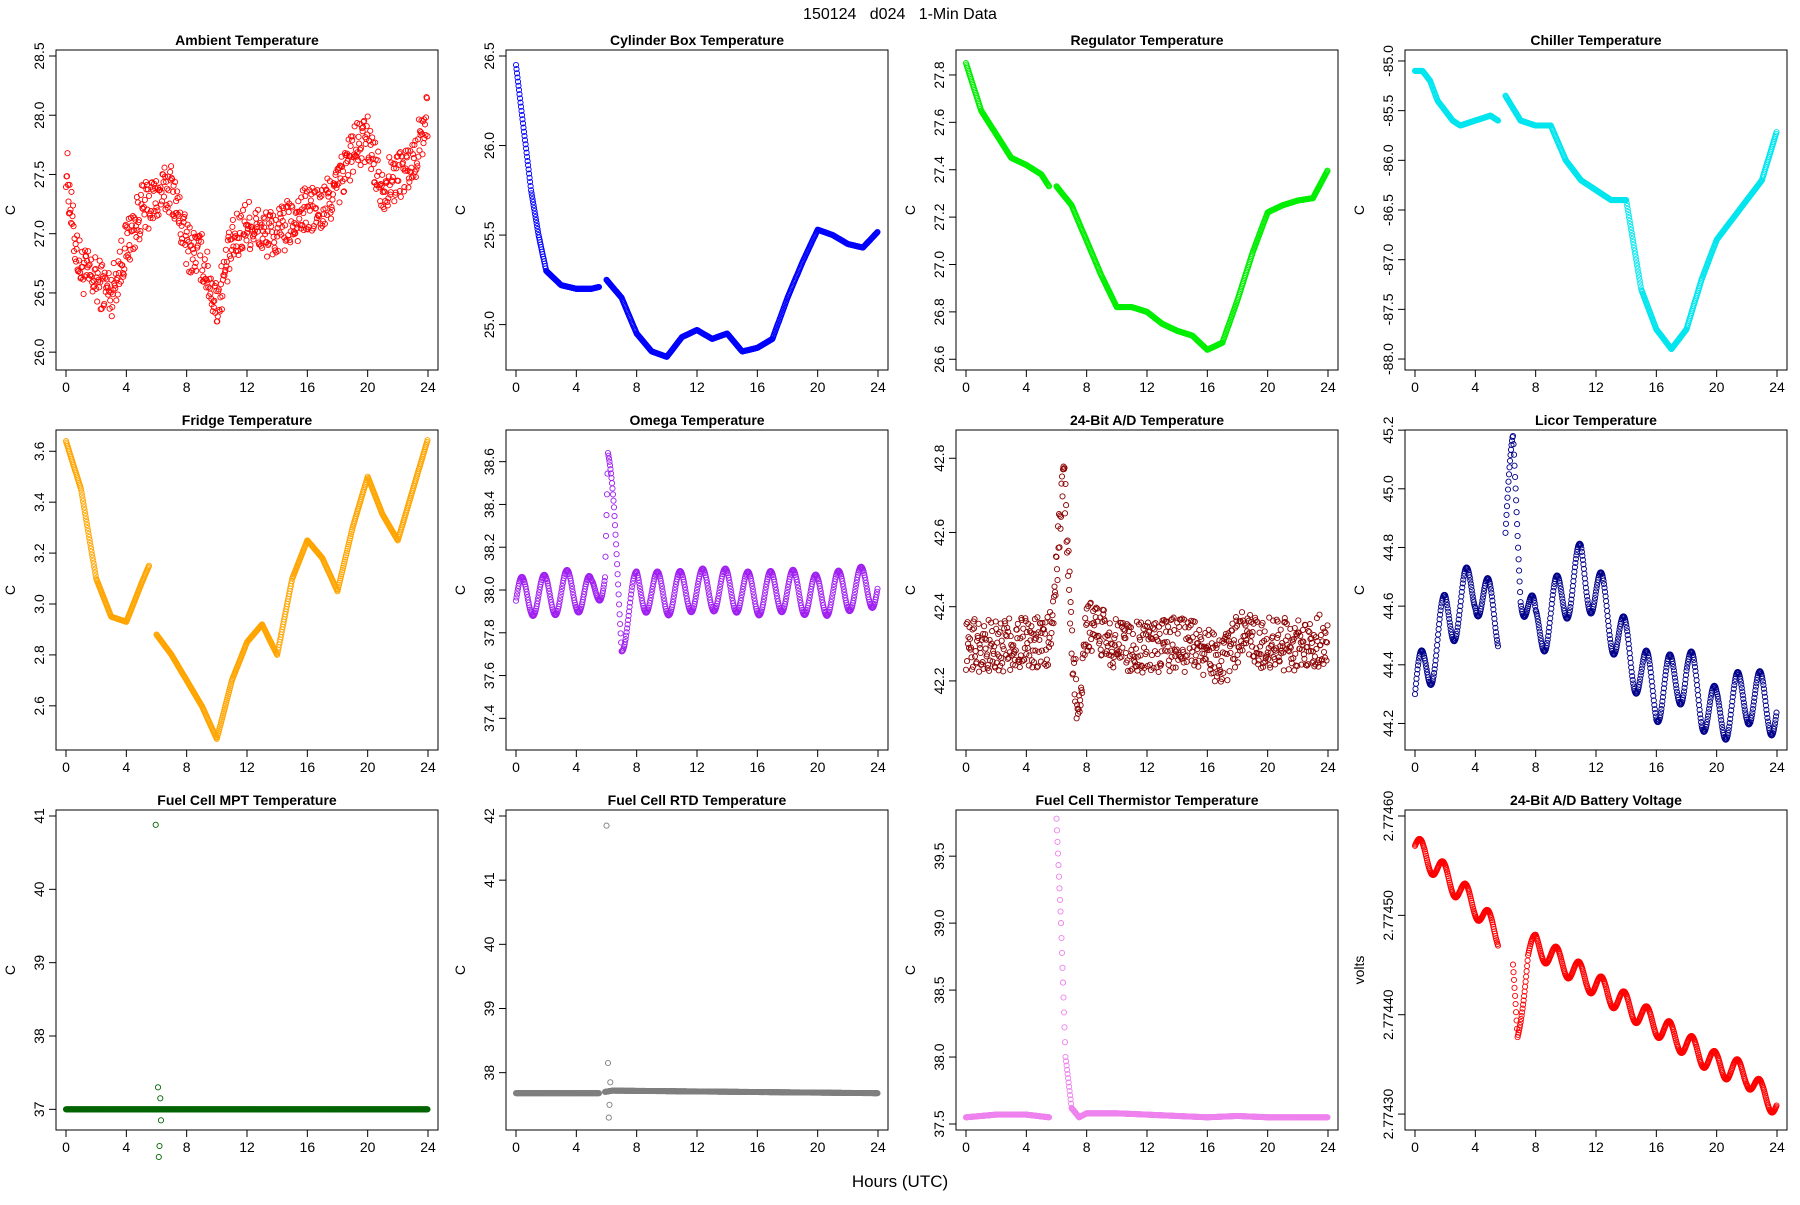 This screenshot has width=1800, height=1205. What do you see at coordinates (1475, 387) in the screenshot?
I see `x-tick-label: 4` at bounding box center [1475, 387].